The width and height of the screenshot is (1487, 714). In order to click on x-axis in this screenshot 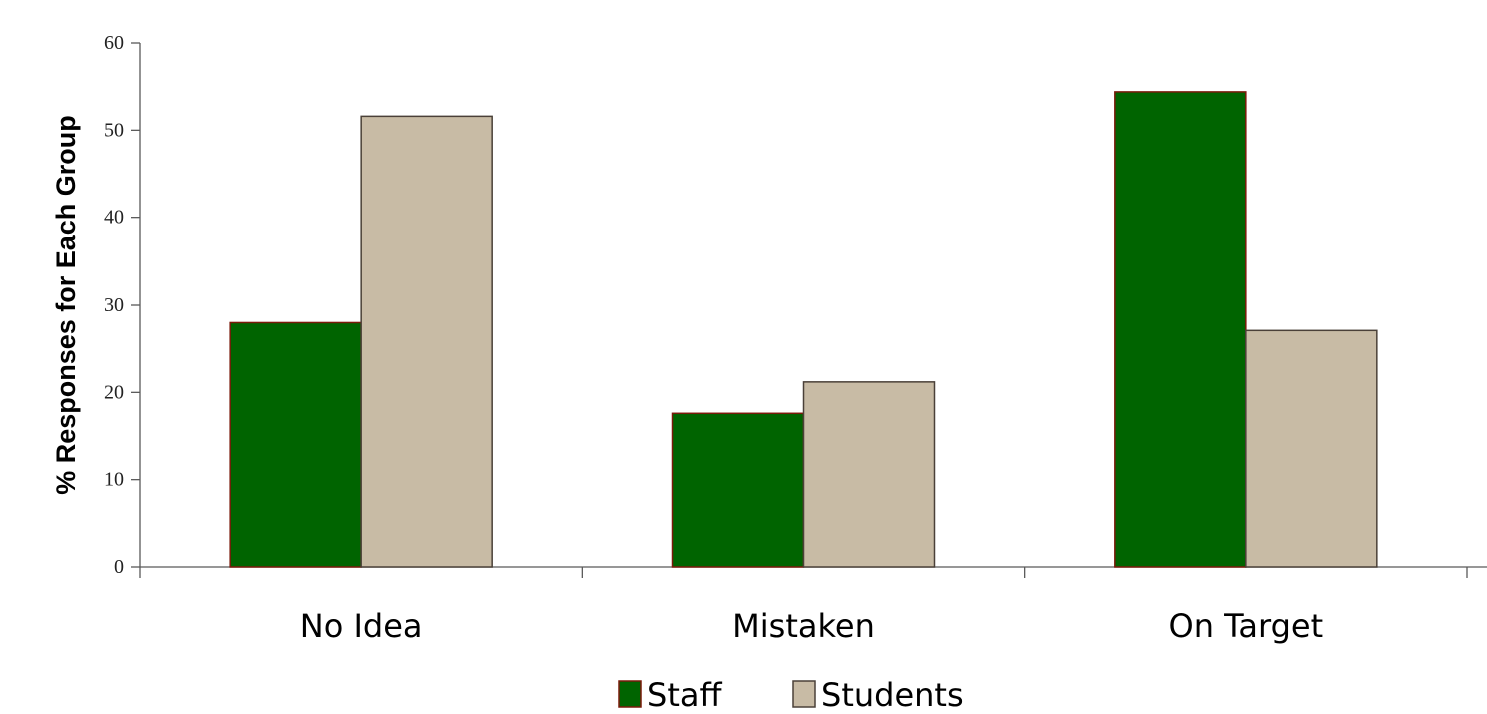, I will do `click(813, 572)`.